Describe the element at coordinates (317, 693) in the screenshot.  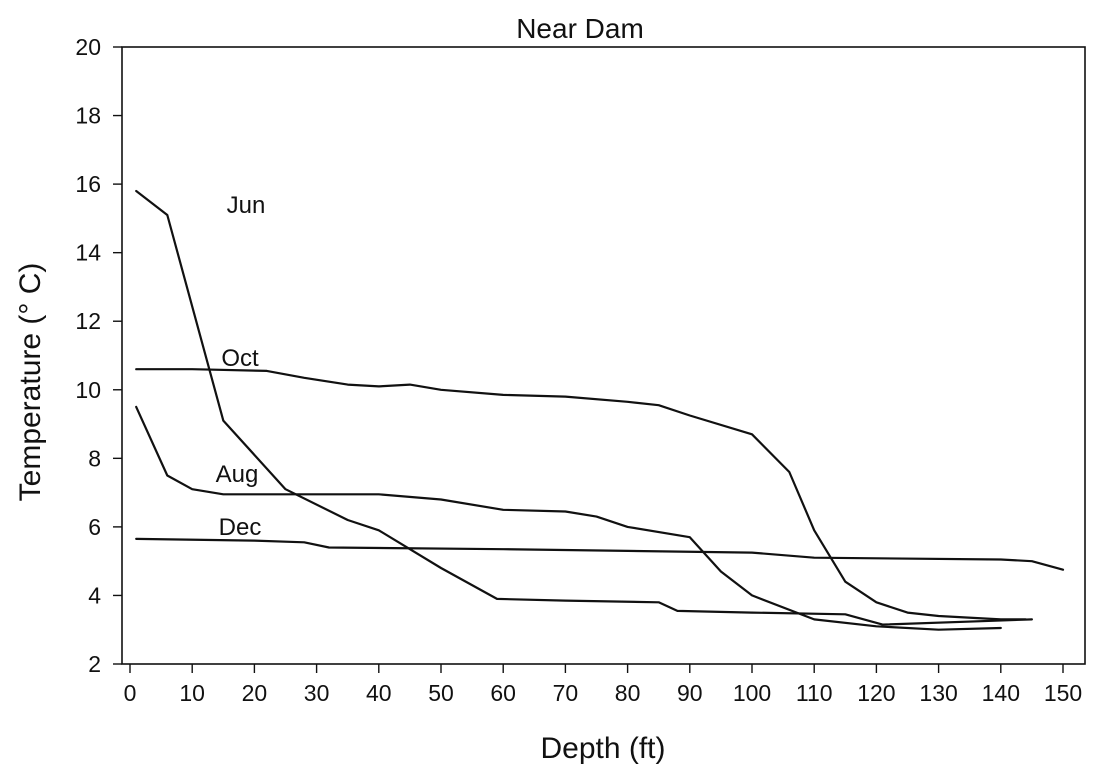
I see `x-tick-label: 30` at that location.